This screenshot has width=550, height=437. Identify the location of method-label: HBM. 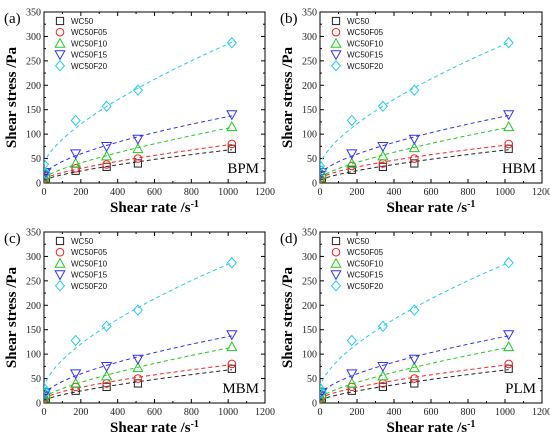
(519, 169).